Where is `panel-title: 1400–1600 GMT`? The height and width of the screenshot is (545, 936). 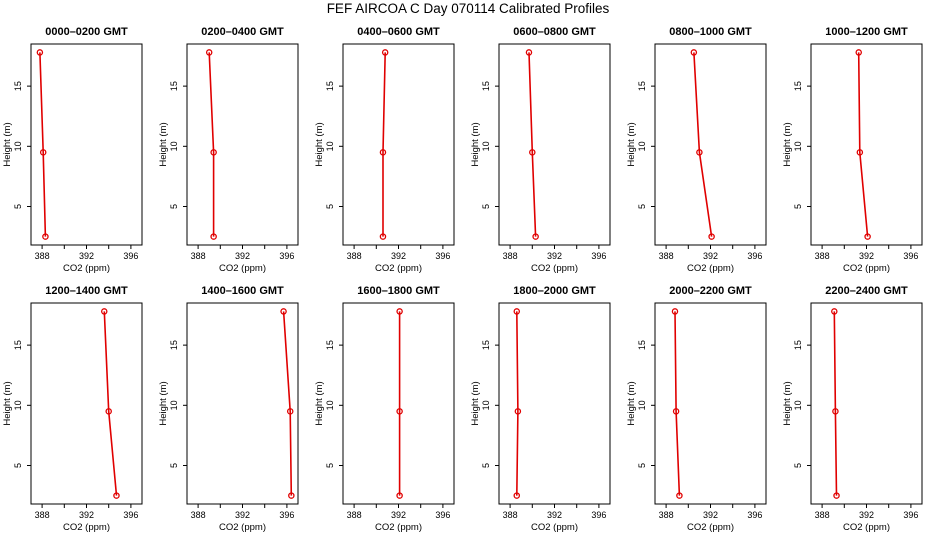
panel-title: 1400–1600 GMT is located at coordinates (242, 291).